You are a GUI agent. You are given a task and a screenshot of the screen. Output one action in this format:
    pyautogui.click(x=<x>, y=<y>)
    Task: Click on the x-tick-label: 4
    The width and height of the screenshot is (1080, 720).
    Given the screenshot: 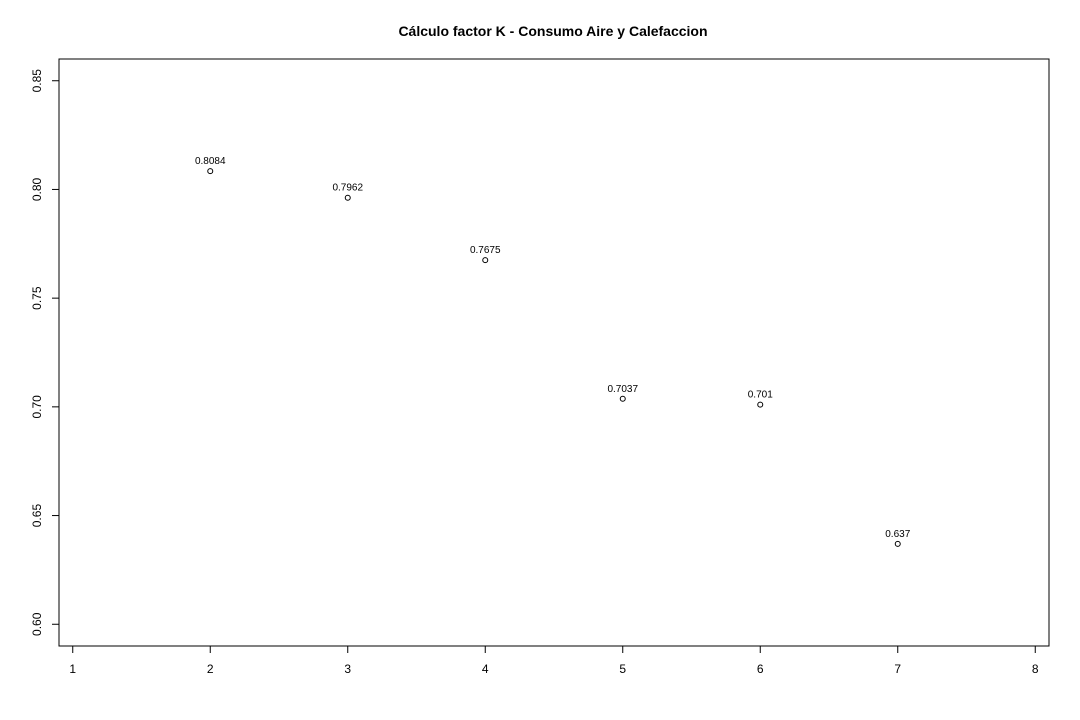 What is the action you would take?
    pyautogui.click(x=485, y=669)
    